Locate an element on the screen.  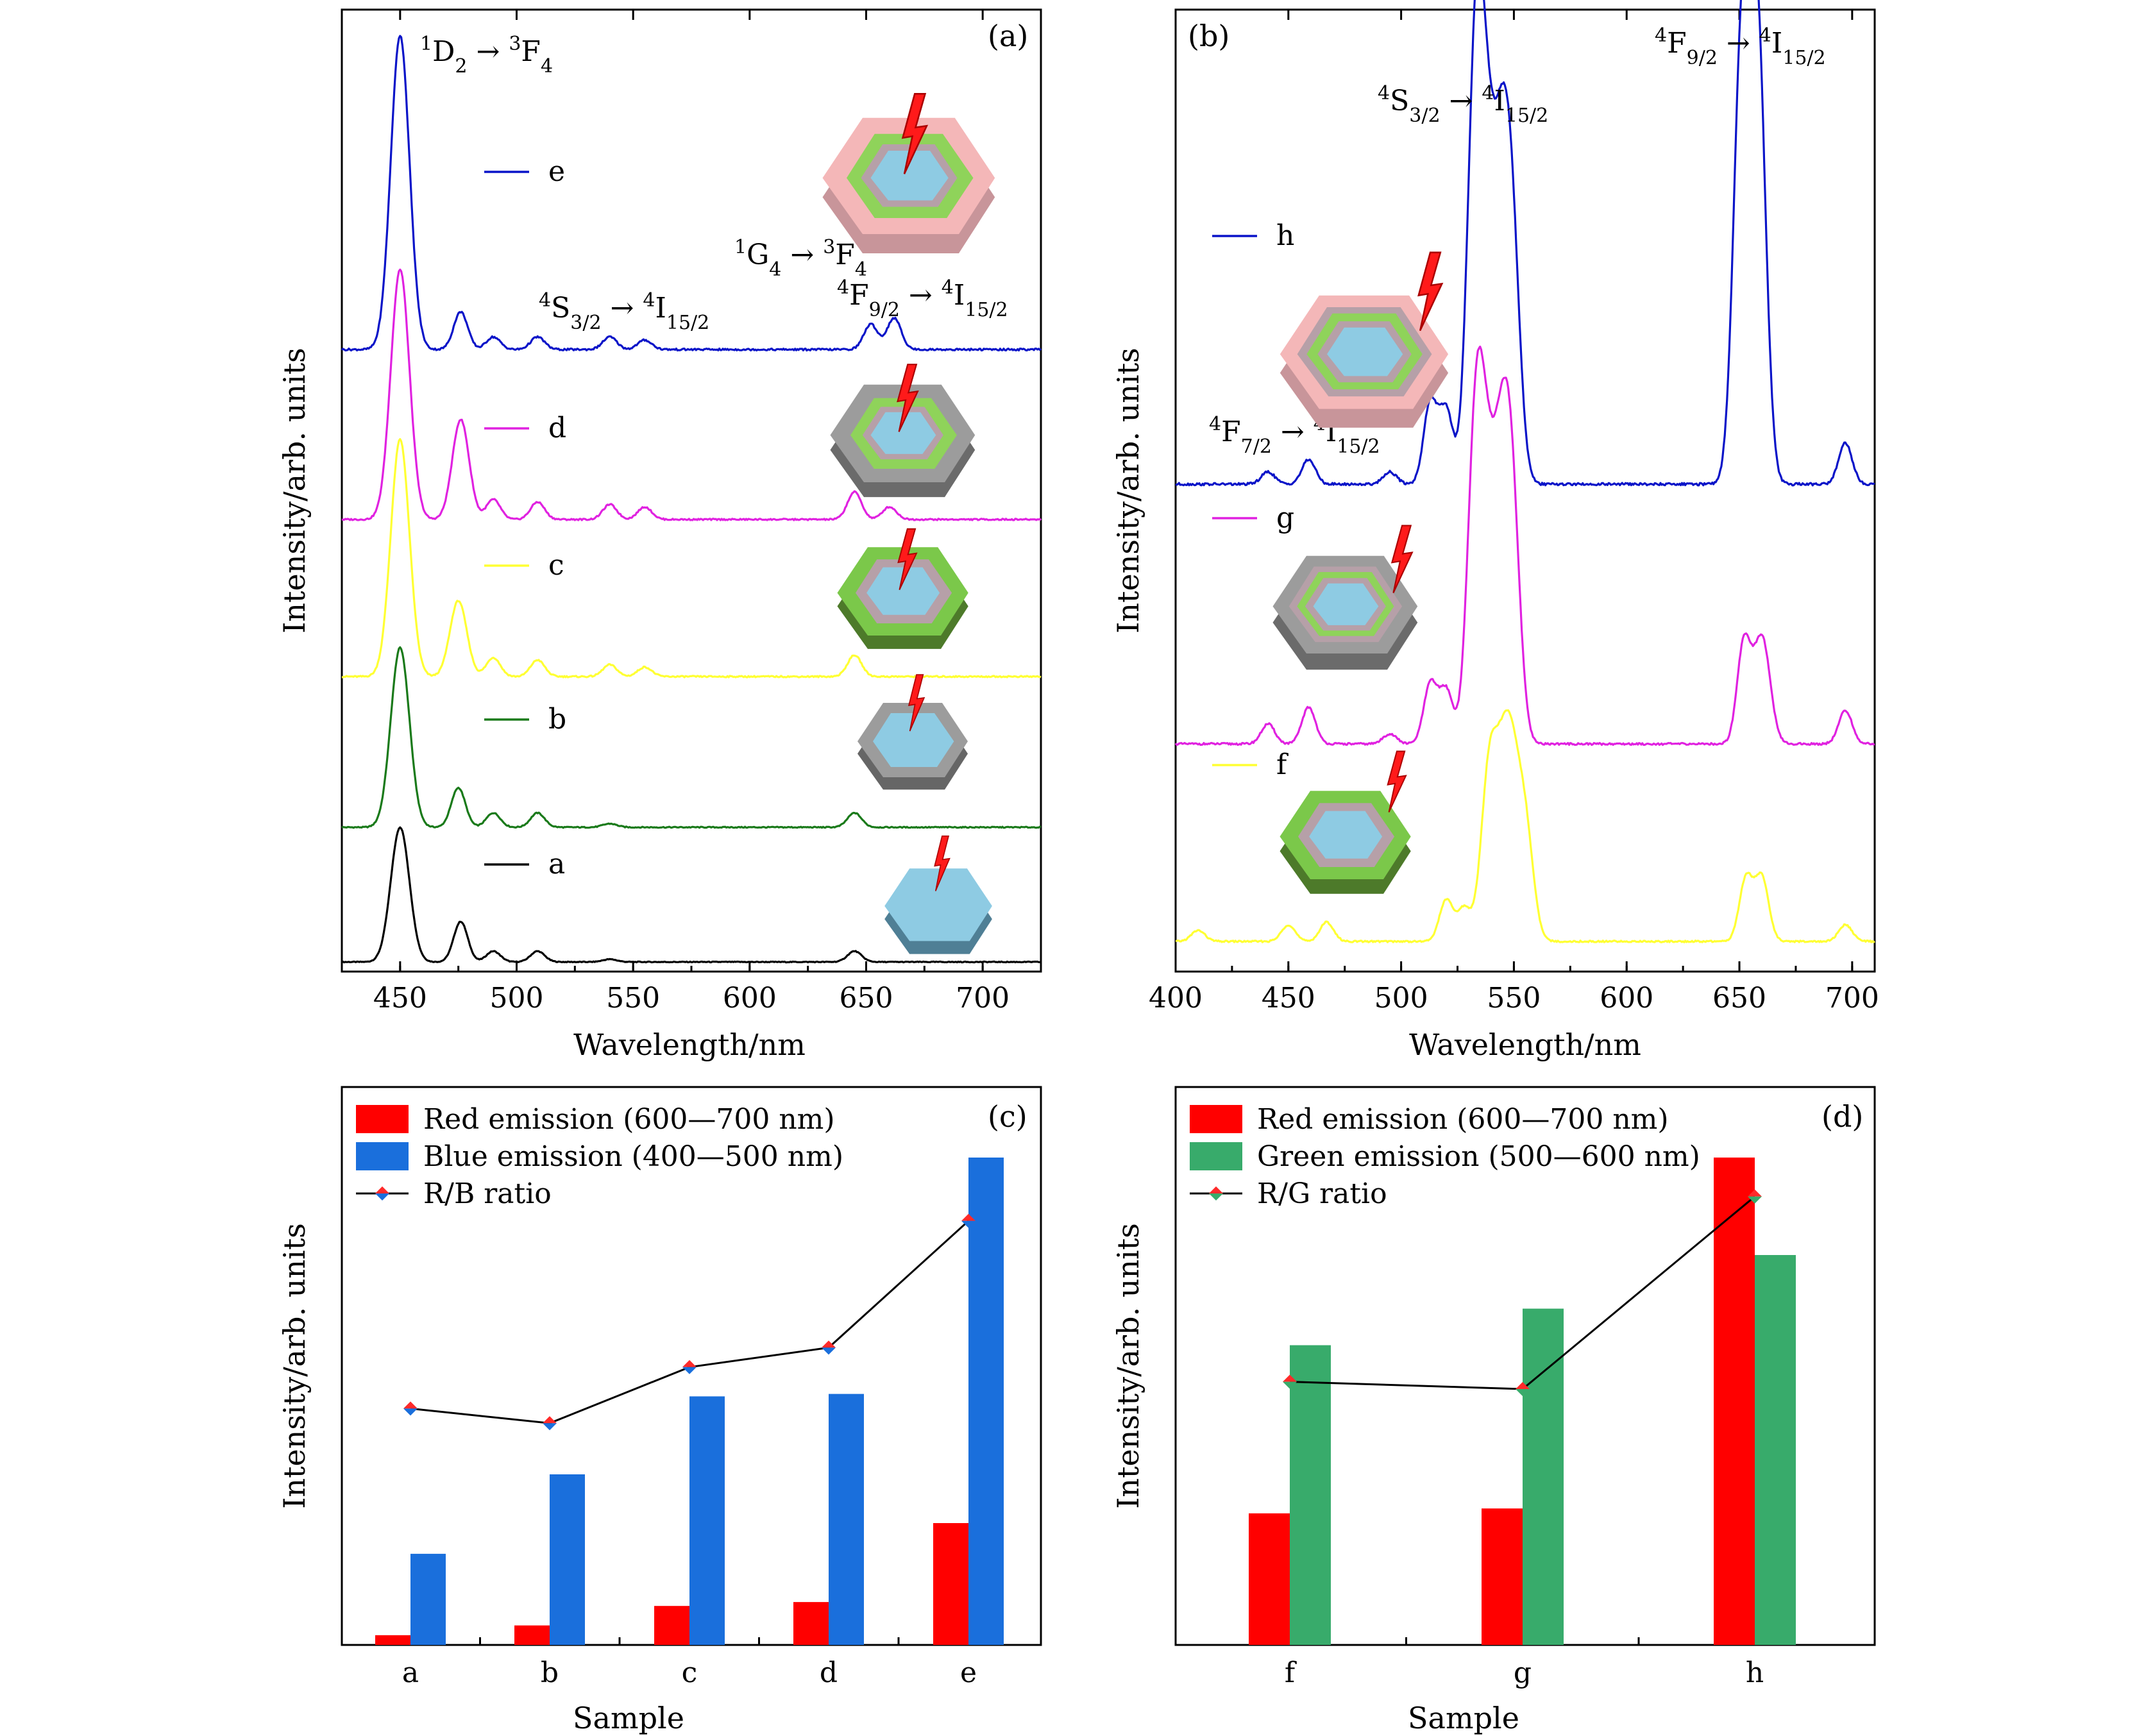
series-label-h: h is located at coordinates (1285, 235).